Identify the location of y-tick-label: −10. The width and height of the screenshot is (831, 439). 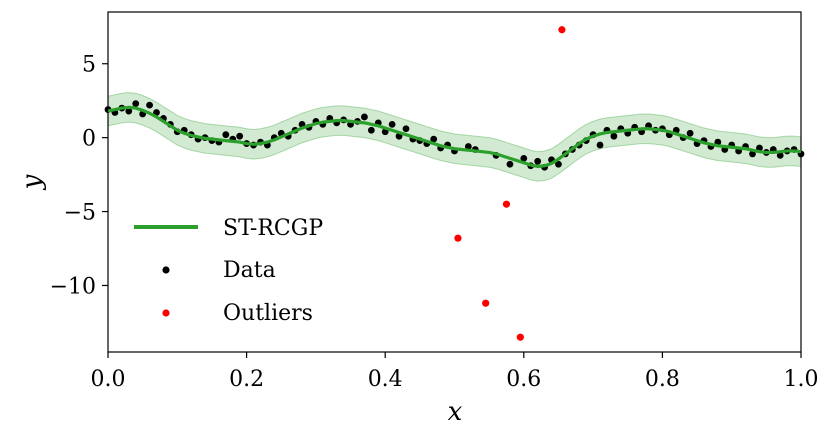
(73, 286).